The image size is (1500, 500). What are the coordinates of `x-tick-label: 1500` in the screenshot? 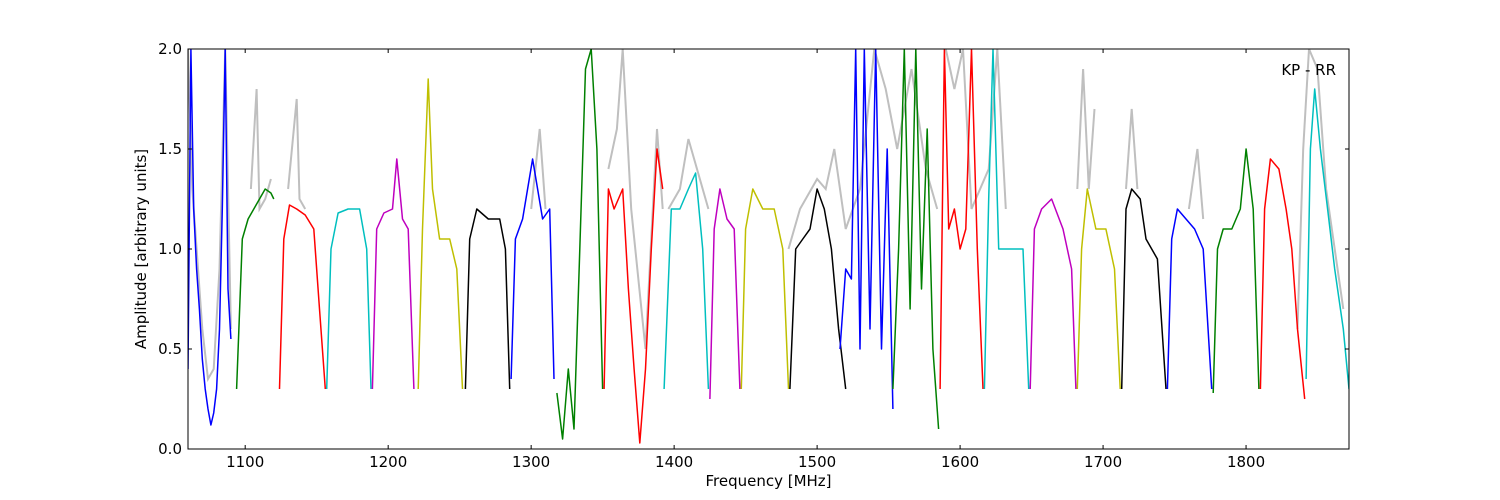 It's located at (817, 462).